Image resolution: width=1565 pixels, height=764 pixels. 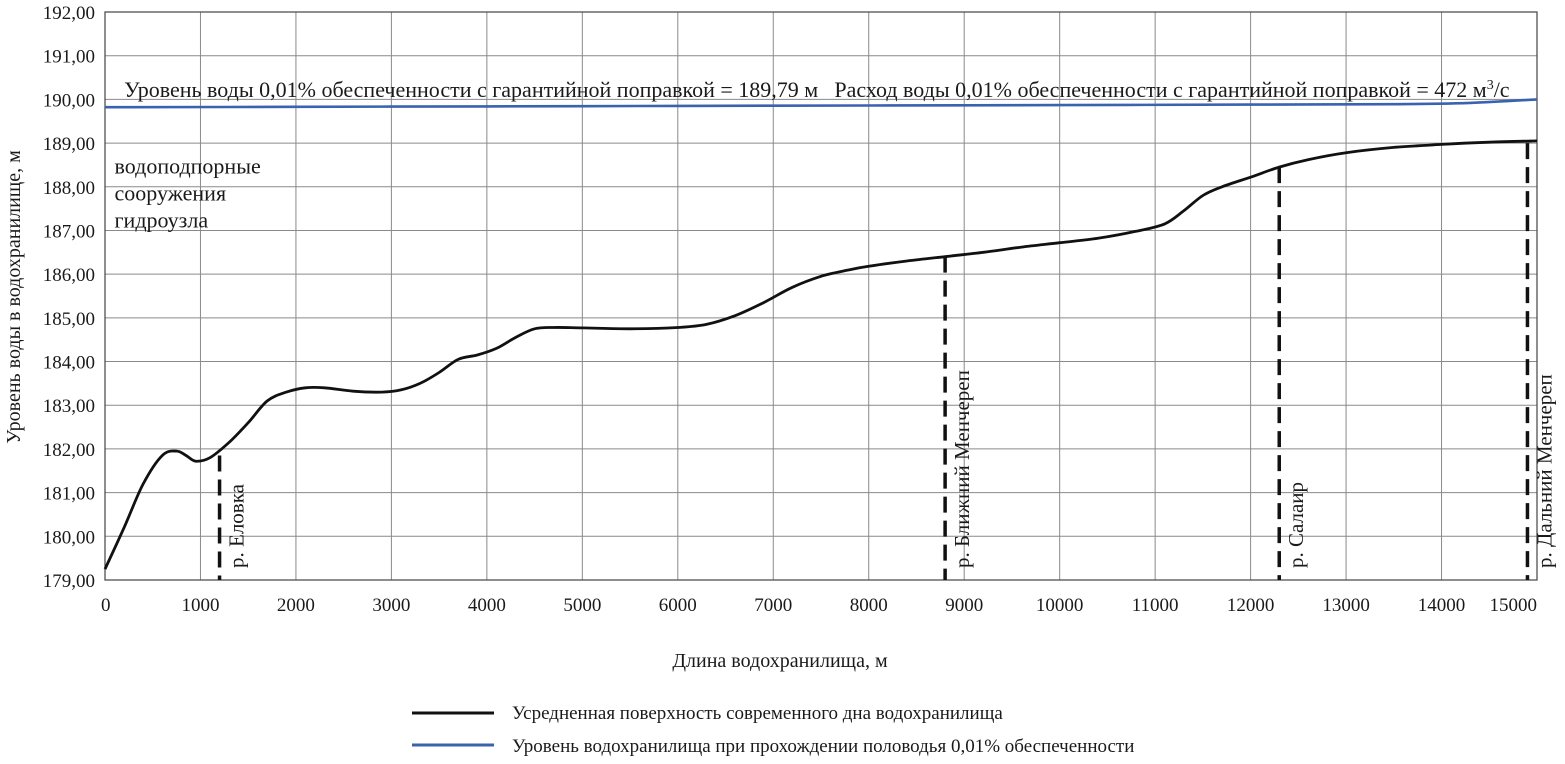 I want to click on annotation-dam-structures: сооружения, so click(x=171, y=193).